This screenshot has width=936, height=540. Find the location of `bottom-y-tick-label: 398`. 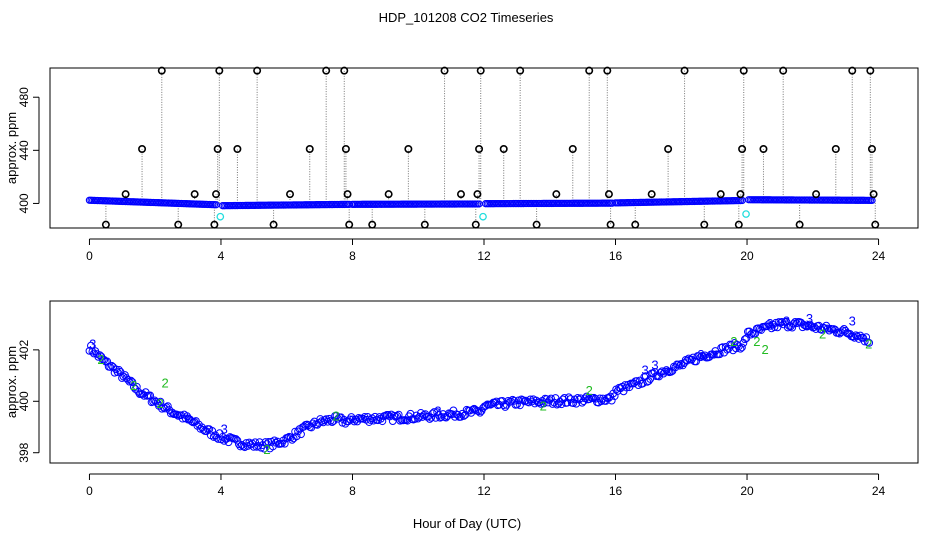

bottom-y-tick-label: 398 is located at coordinates (24, 452).